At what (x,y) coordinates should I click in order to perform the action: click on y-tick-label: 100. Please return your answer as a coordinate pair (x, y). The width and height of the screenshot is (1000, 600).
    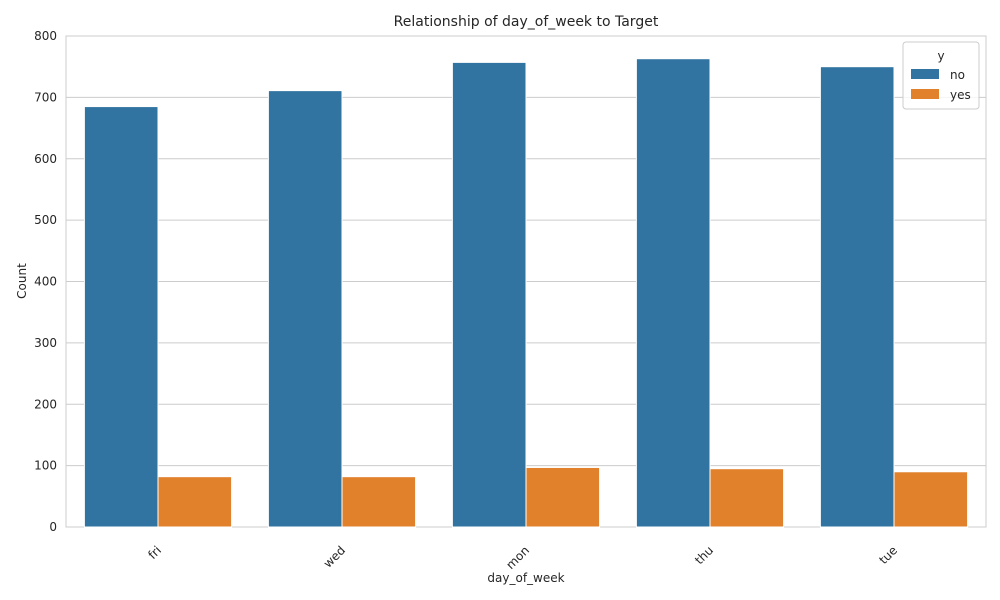
    Looking at the image, I should click on (45, 466).